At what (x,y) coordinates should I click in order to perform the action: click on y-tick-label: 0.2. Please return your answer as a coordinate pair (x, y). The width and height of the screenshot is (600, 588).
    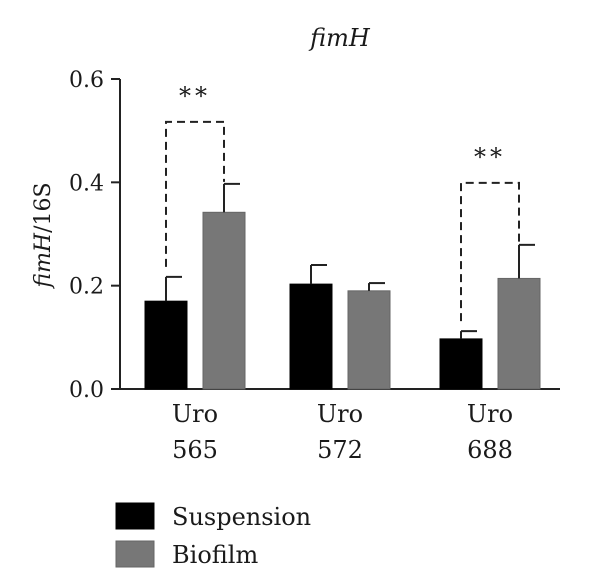
    Looking at the image, I should click on (86, 287).